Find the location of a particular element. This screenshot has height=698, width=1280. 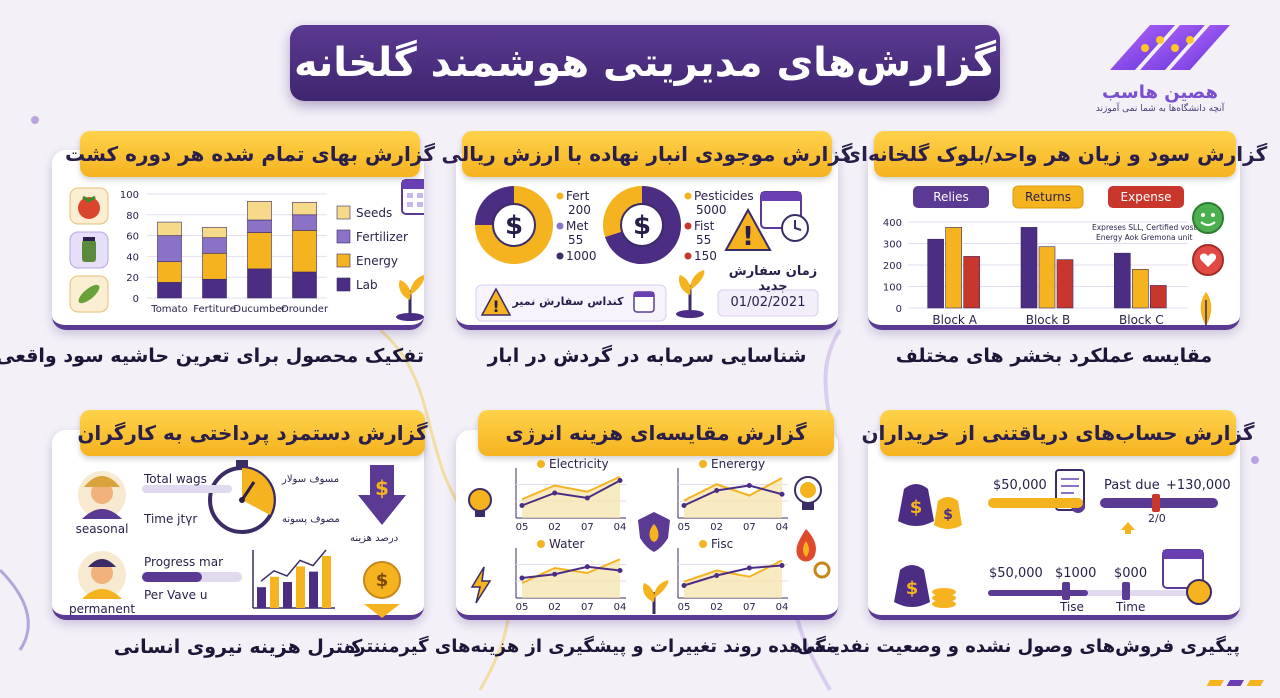

fire-icon is located at coordinates (806, 545).